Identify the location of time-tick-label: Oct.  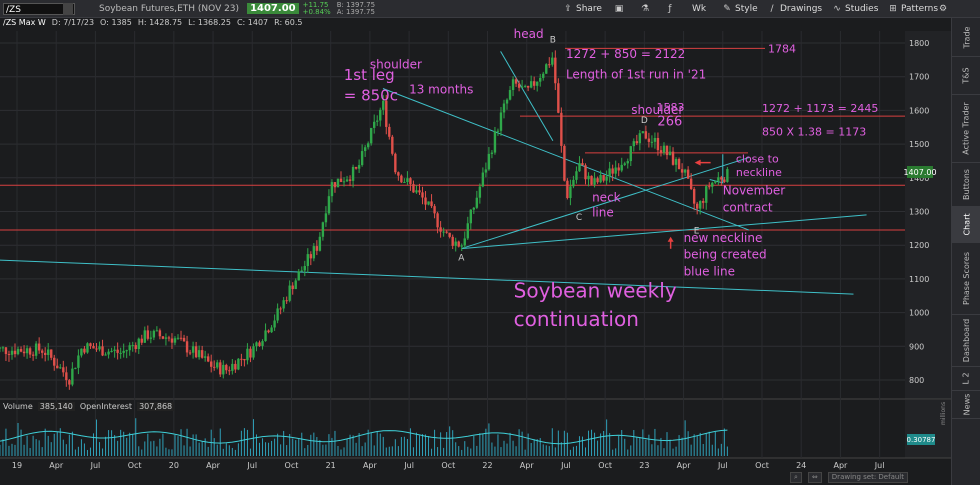
(762, 465).